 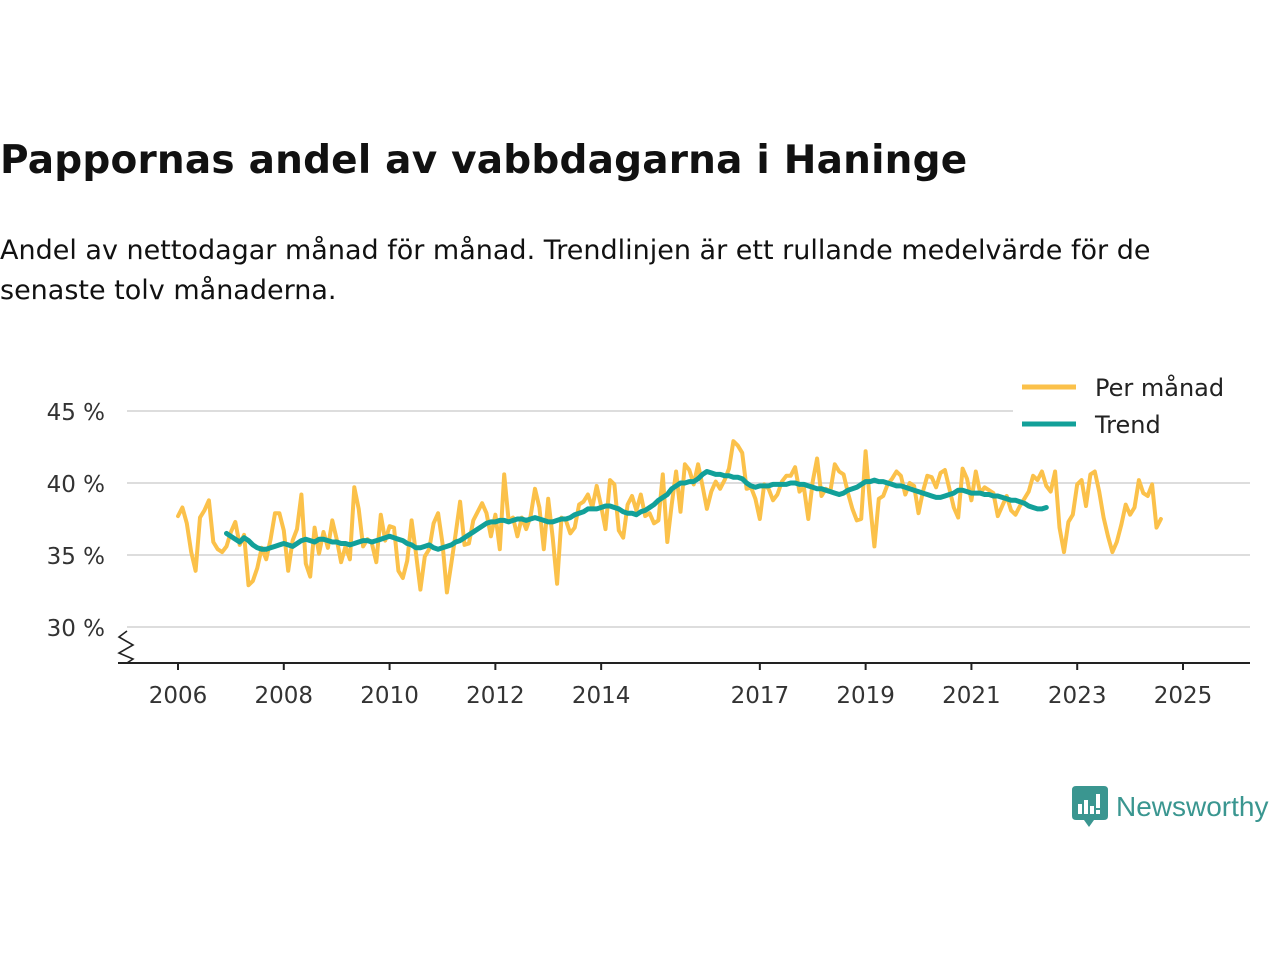 I want to click on chart-title: Pappornas andel av vabbdagarna i Haninge, so click(x=484, y=160).